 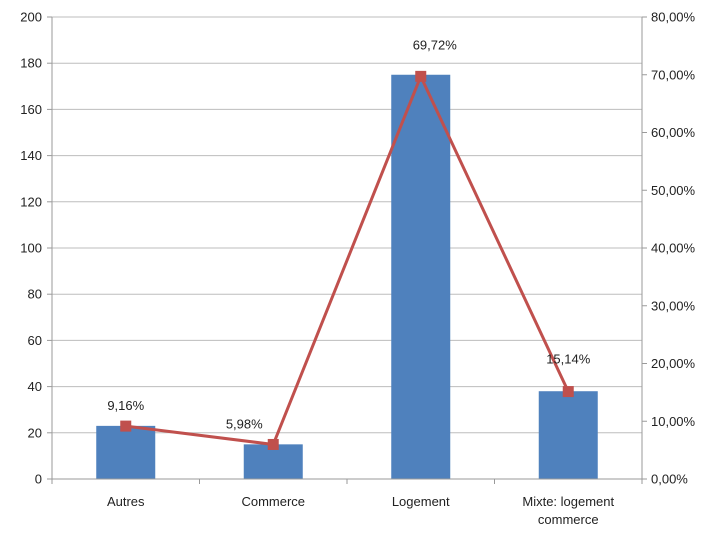 I want to click on left-axis-tick-label: 60, so click(x=35, y=340).